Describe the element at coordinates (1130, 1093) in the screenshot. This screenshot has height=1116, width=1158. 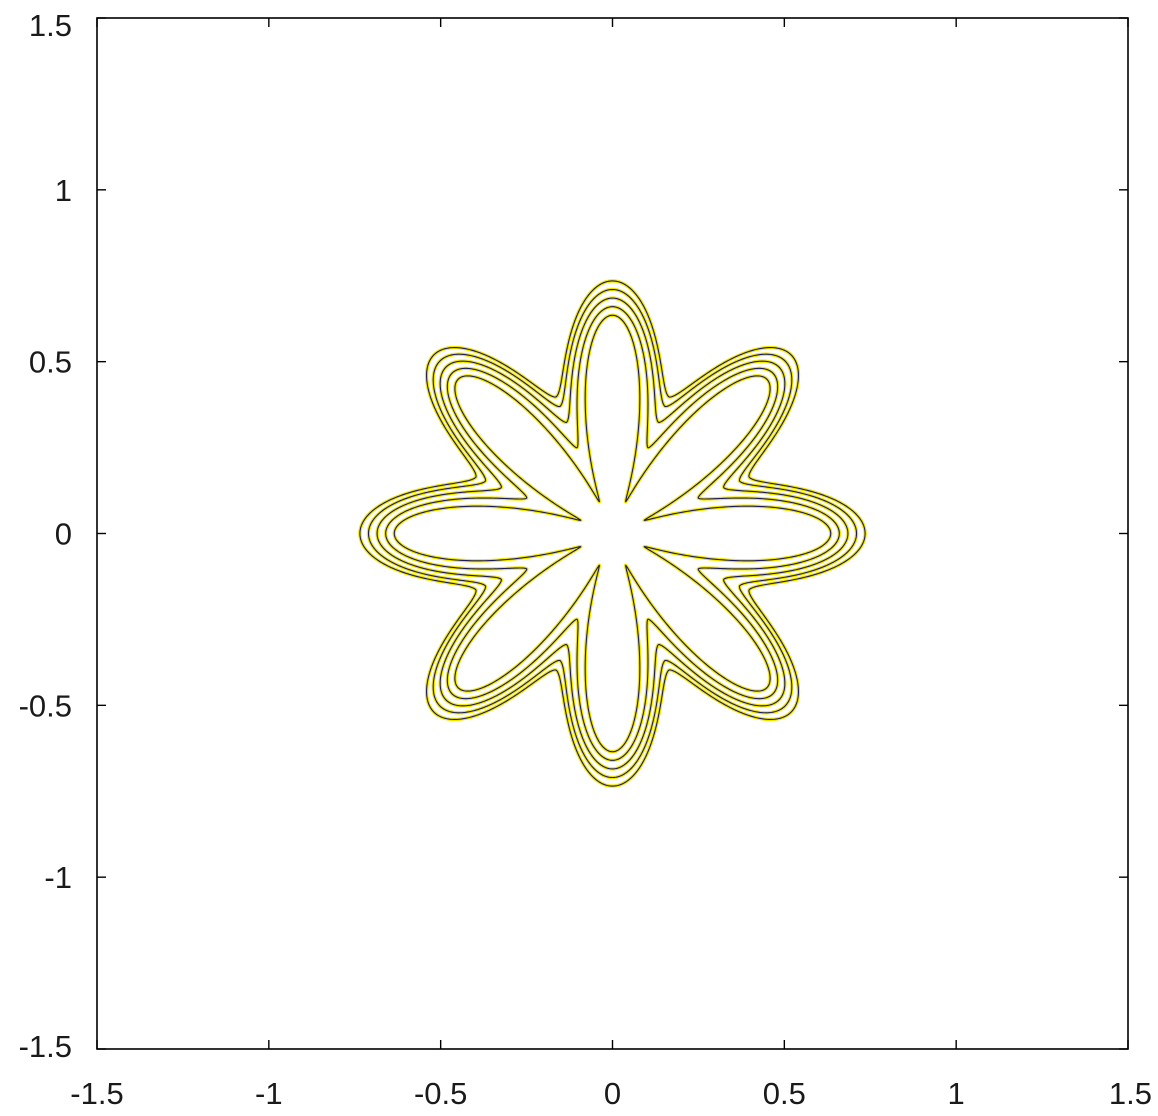
I see `x-tick-label-6: 1.5` at that location.